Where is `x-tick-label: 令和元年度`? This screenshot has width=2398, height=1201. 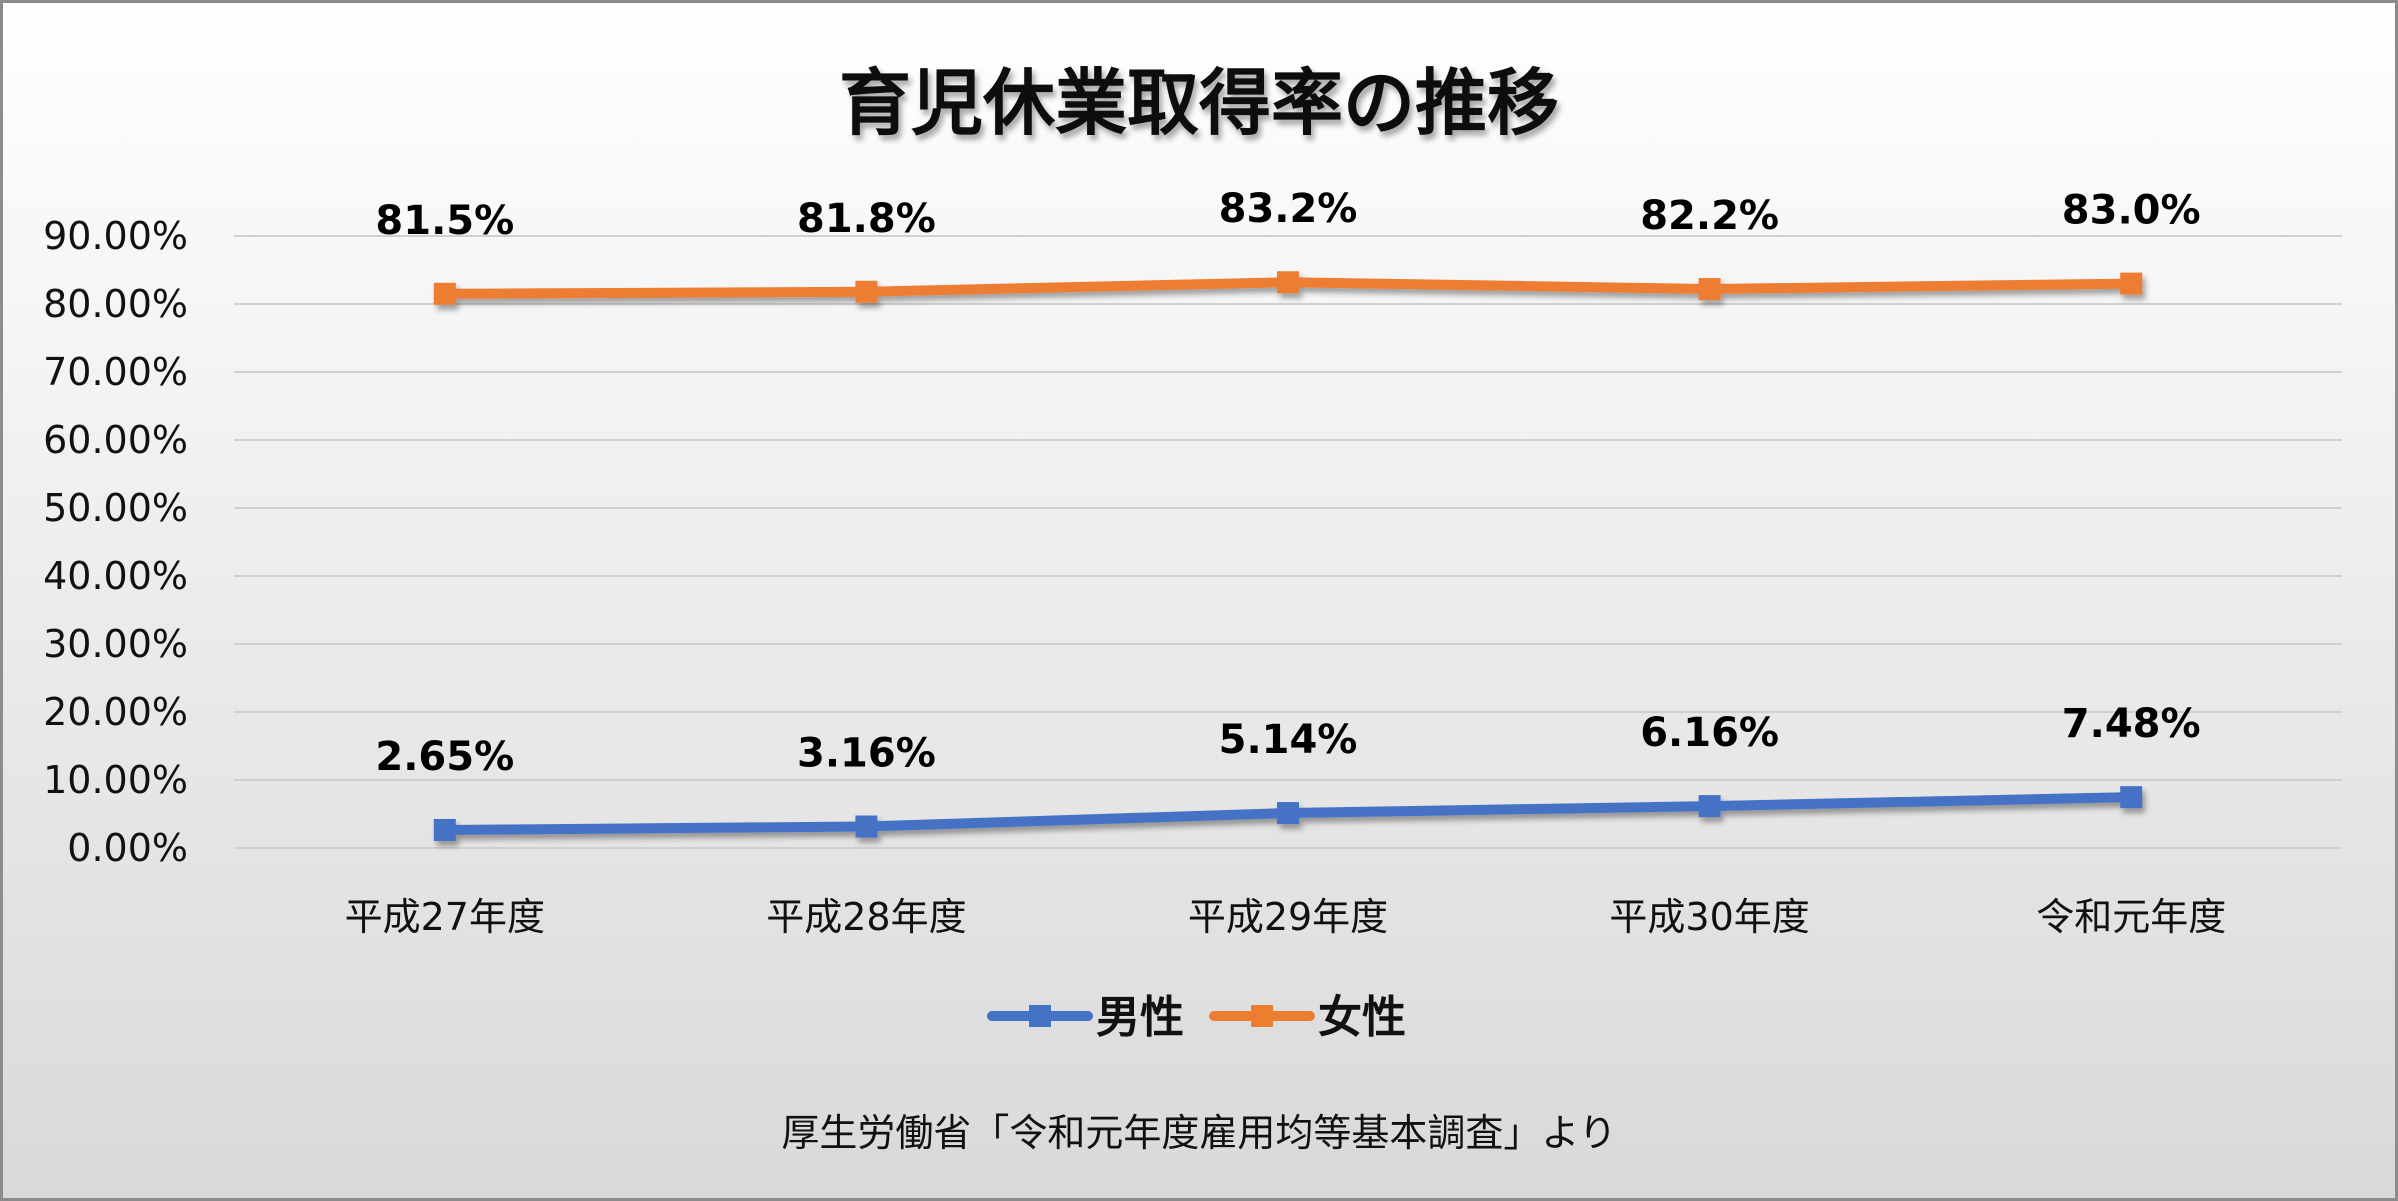 x-tick-label: 令和元年度 is located at coordinates (2131, 917).